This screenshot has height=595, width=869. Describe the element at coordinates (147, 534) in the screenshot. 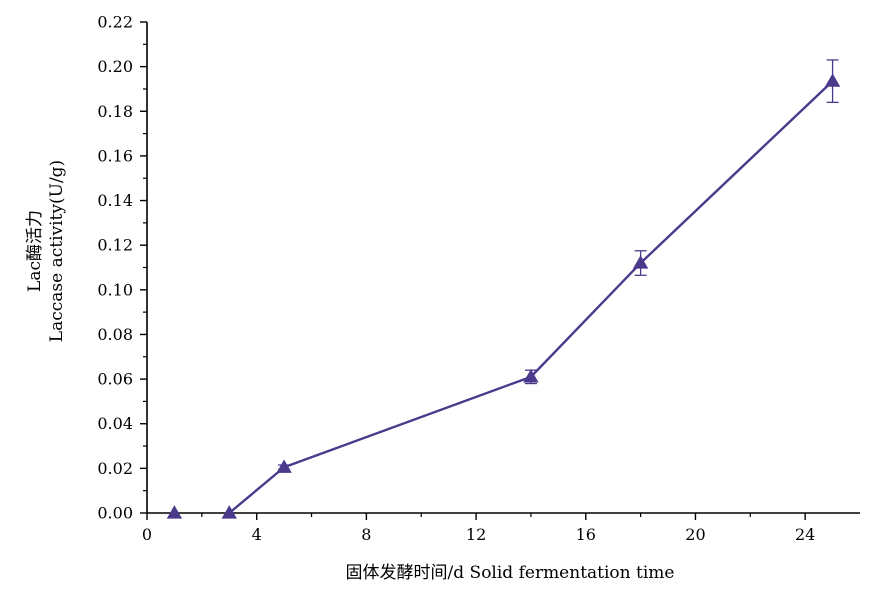

I see `x-tick-label: 0` at that location.